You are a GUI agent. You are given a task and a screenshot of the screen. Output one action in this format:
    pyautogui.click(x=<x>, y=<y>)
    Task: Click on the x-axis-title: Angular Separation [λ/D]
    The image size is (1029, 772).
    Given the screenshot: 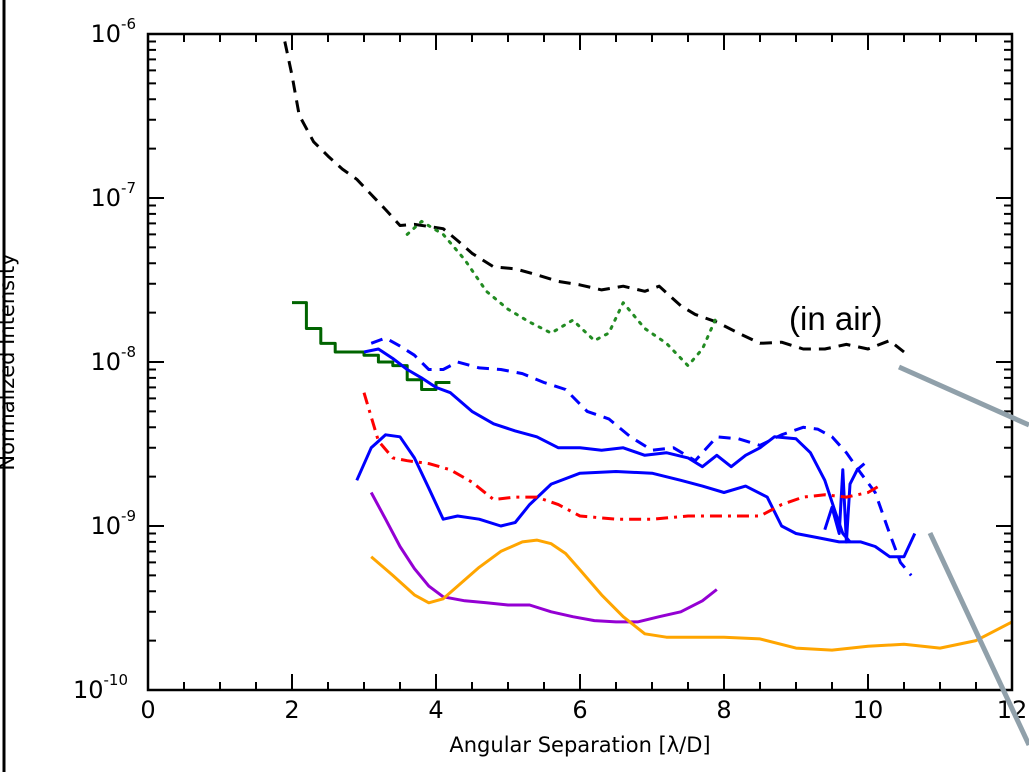 What is the action you would take?
    pyautogui.click(x=579, y=745)
    